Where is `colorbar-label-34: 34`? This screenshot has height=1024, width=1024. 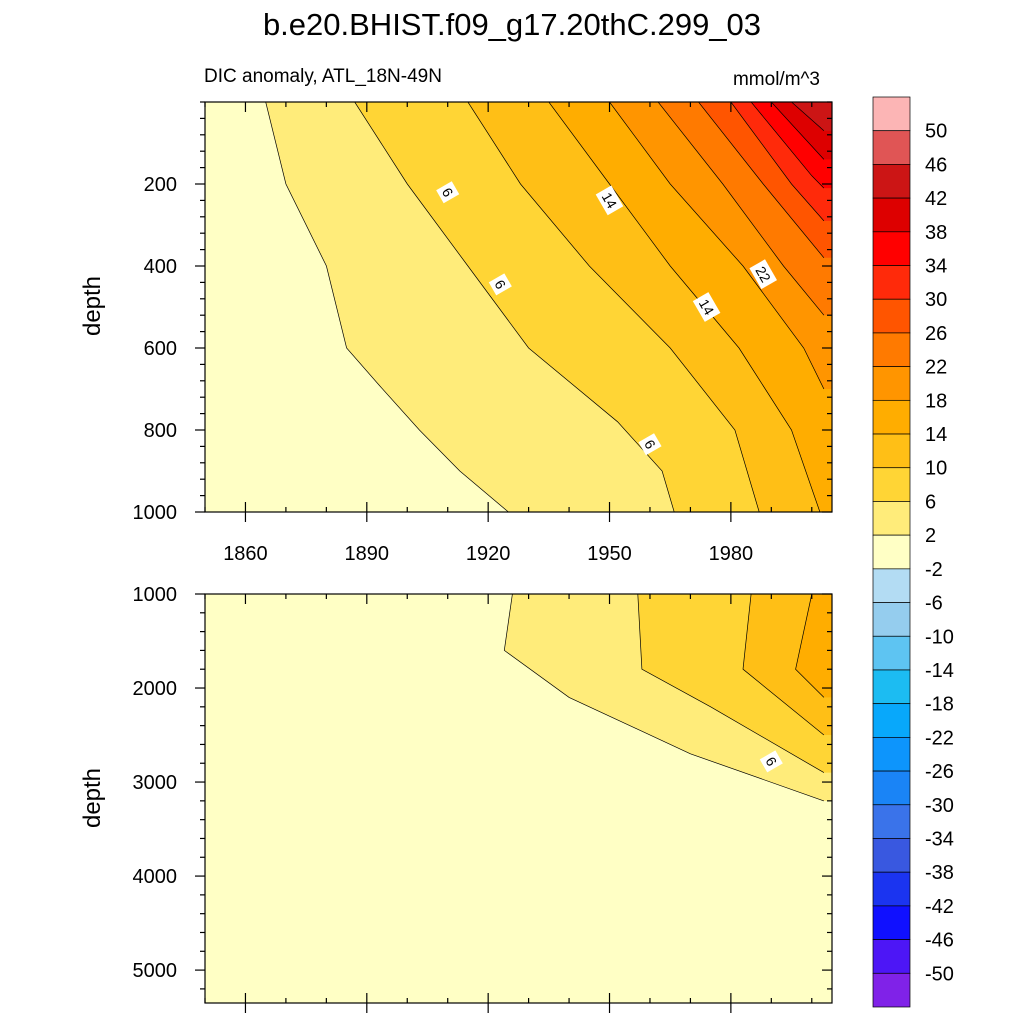 colorbar-label-34: 34 is located at coordinates (936, 267).